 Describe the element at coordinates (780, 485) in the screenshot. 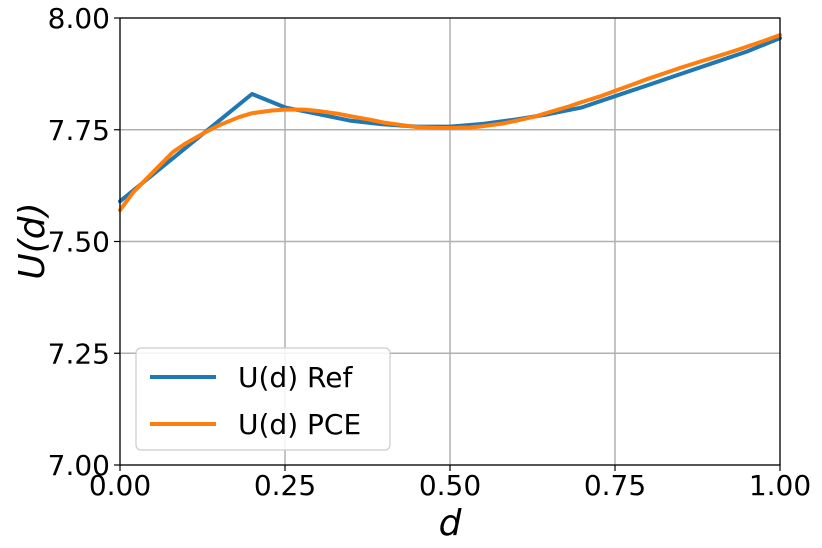

I see `x-tick-label: 1.00` at that location.